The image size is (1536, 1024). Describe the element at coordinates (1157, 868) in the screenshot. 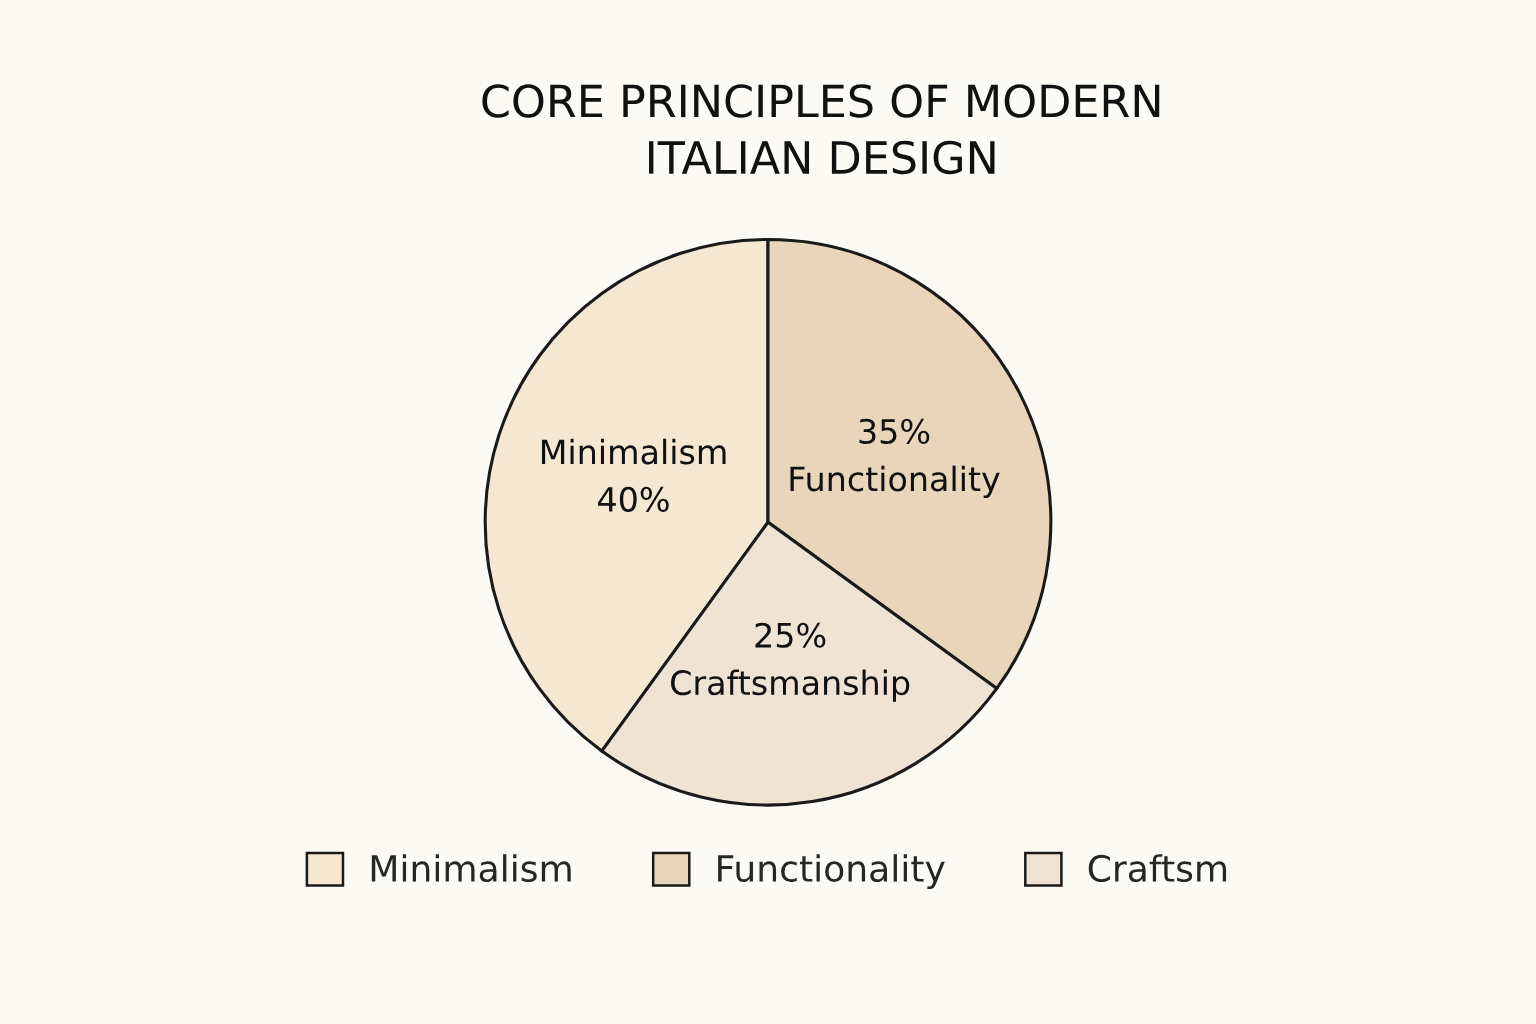

I see `legend-label: Craftsm` at that location.